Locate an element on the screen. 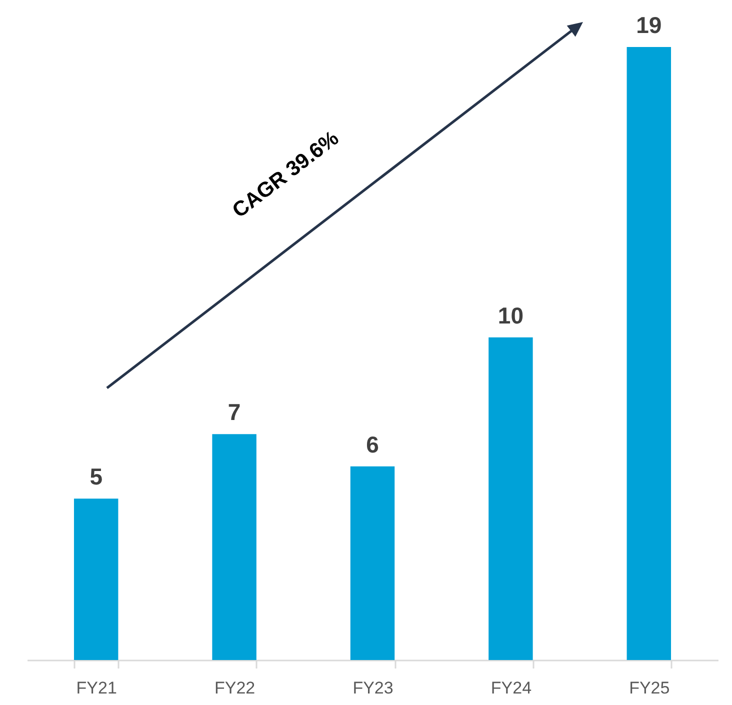  data-label: 7 is located at coordinates (234, 412).